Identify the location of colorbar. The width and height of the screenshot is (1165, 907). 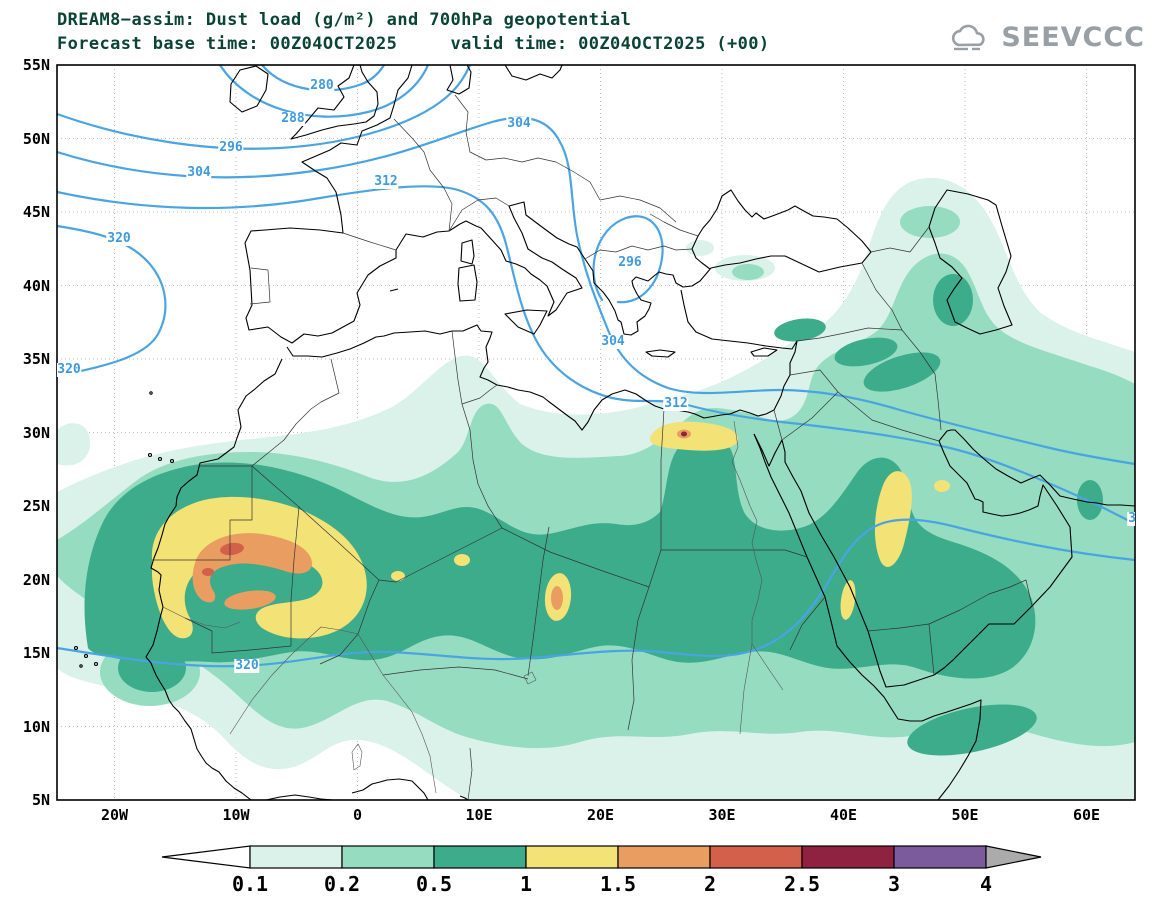
(601, 857).